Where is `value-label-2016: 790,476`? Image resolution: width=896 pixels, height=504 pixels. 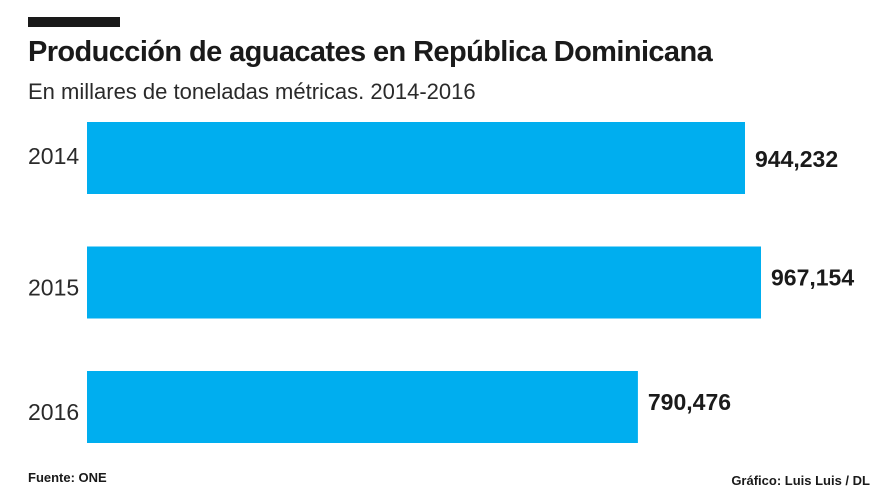 value-label-2016: 790,476 is located at coordinates (689, 402).